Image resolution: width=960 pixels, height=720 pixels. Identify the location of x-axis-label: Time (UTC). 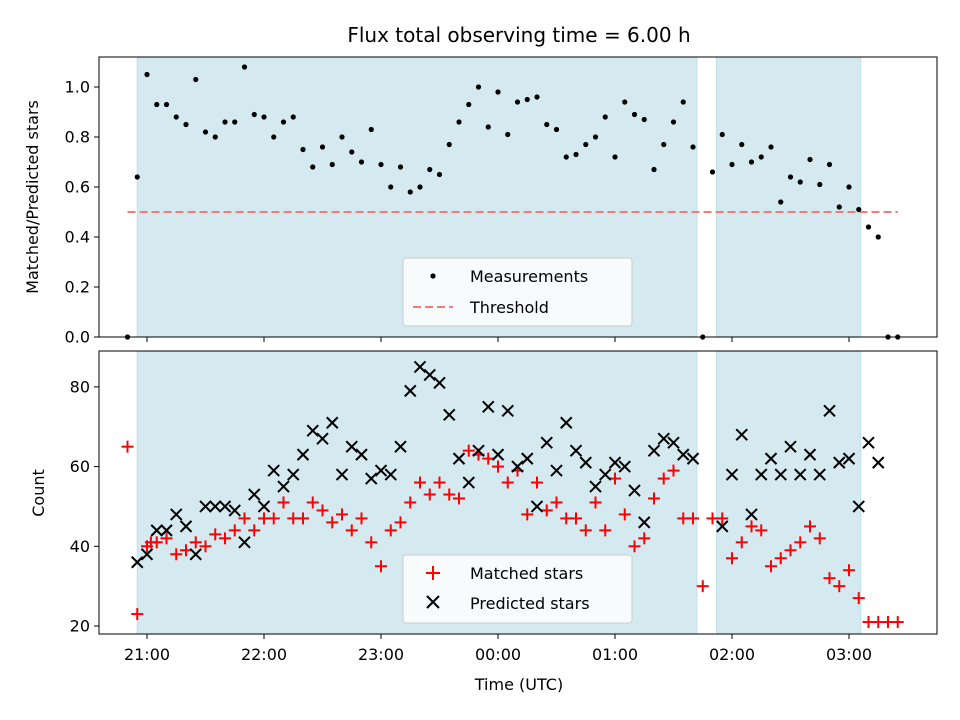
(518, 684).